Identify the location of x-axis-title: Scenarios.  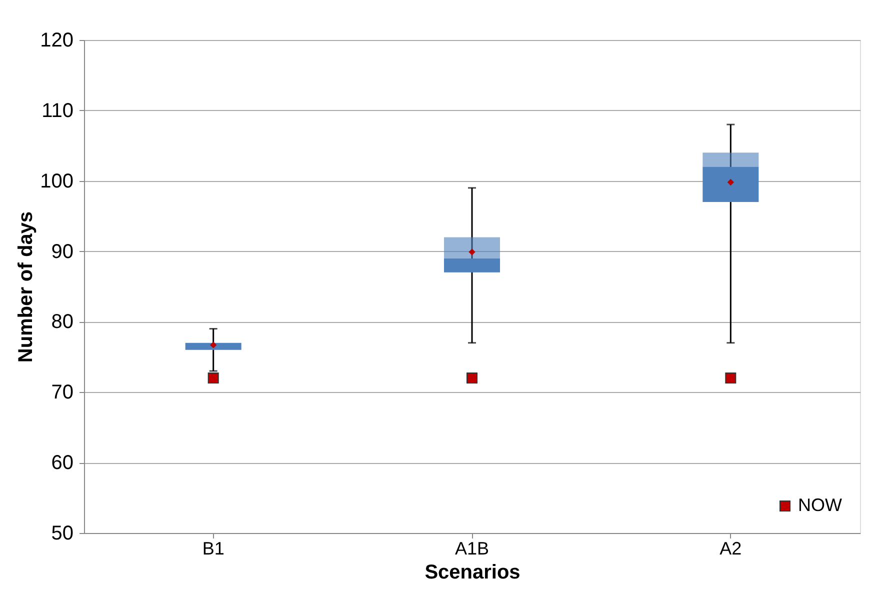
(472, 573).